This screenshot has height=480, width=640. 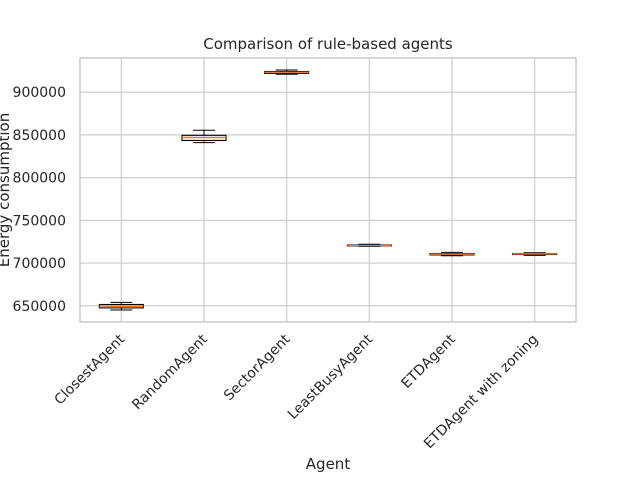 What do you see at coordinates (39, 93) in the screenshot?
I see `y-tick-label: 900000` at bounding box center [39, 93].